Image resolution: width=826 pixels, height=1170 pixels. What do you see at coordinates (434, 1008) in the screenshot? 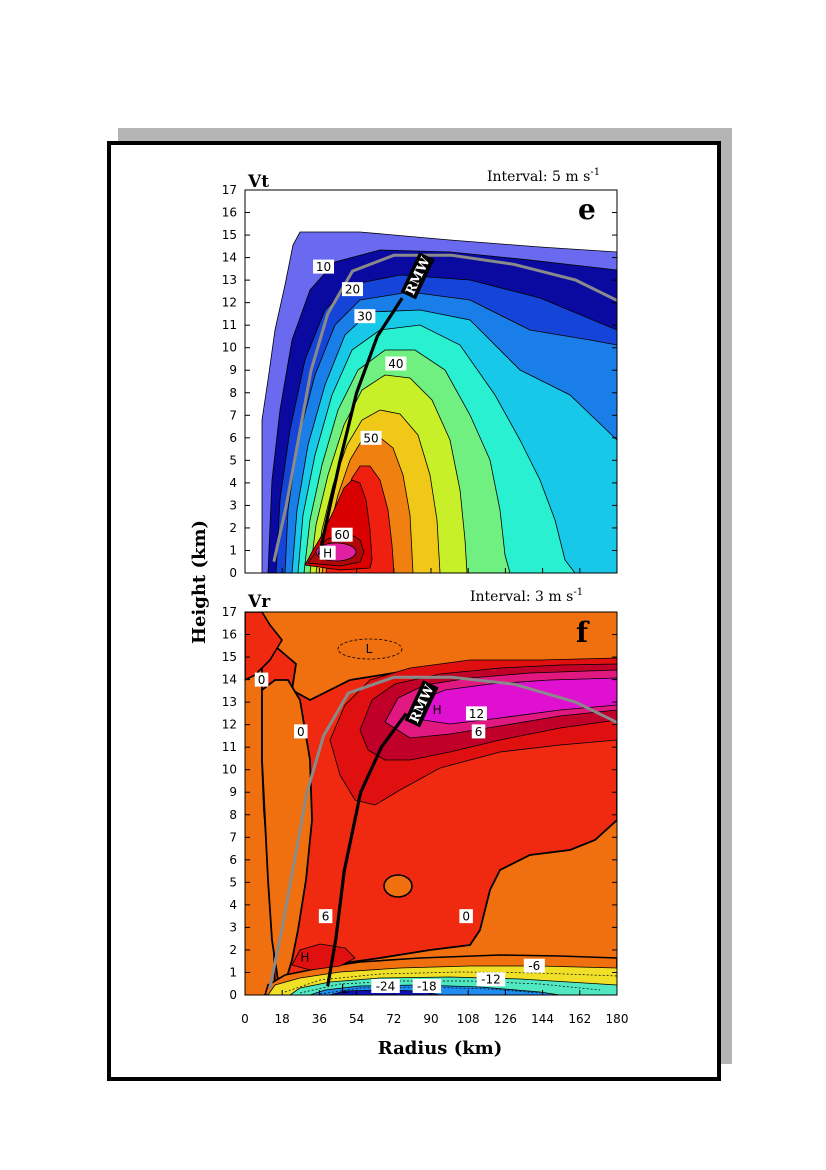
I see `panel-f-x-ticks: 0 18 36 54 72 90 108 126 144 162 180` at bounding box center [434, 1008].